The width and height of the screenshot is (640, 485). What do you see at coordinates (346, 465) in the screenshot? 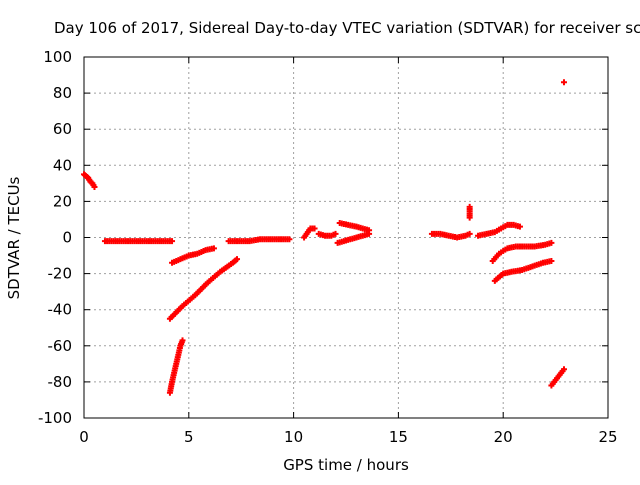
I see `x-axis-label: GPS time / hours` at bounding box center [346, 465].